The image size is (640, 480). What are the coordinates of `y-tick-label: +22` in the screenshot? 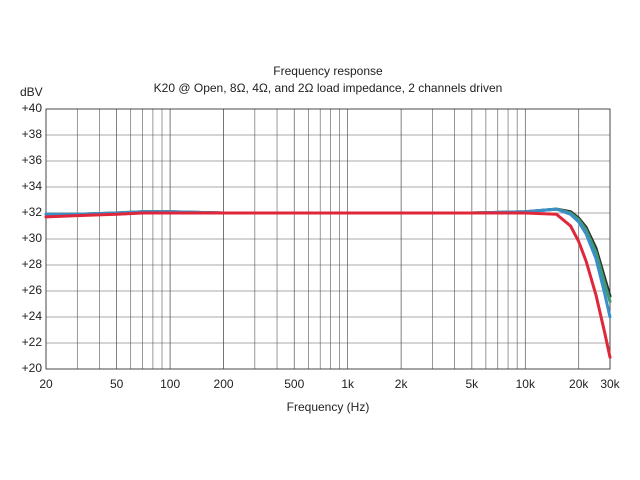 It's located at (32, 342).